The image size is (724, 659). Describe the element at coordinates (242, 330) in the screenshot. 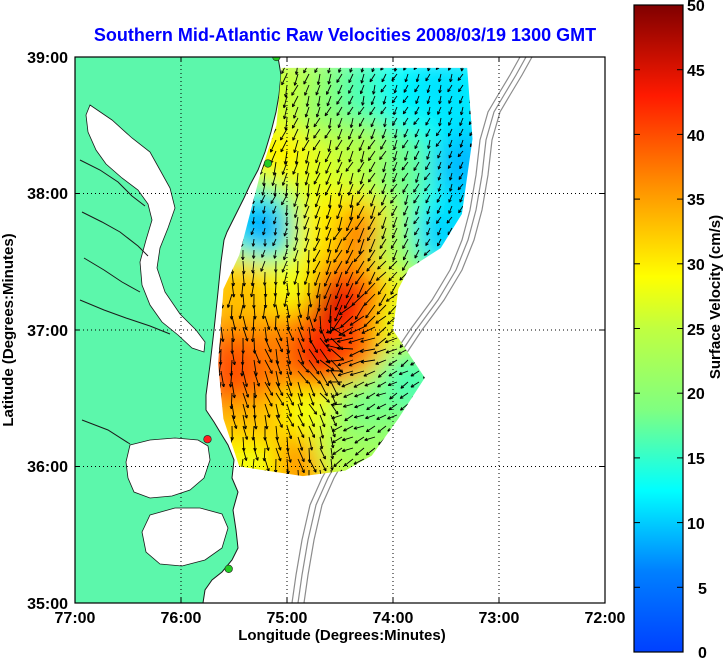

I see `coastline` at that location.